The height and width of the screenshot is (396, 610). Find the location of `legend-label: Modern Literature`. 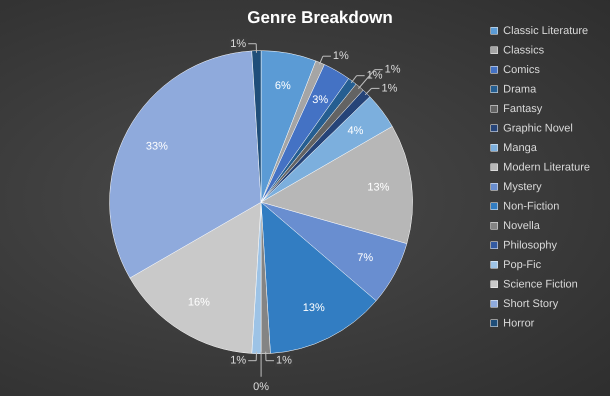

legend-label: Modern Literature is located at coordinates (546, 167).